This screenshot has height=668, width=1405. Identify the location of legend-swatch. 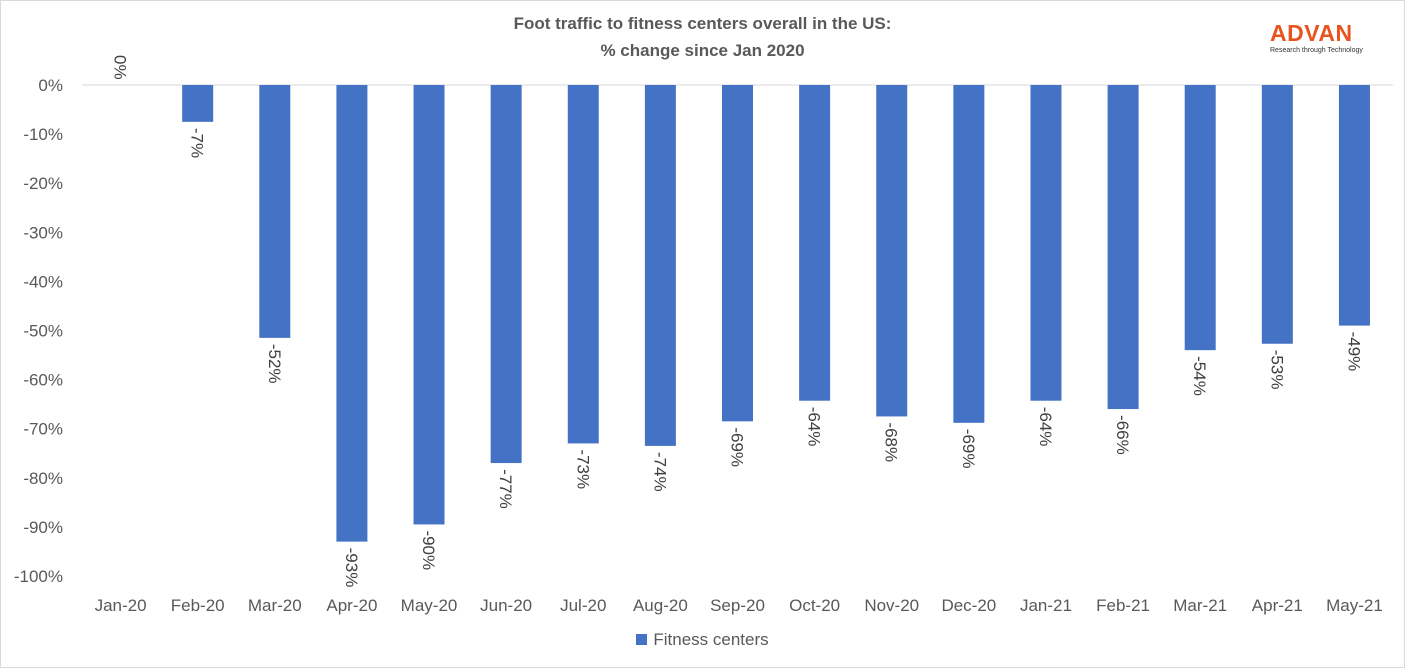
(642, 639).